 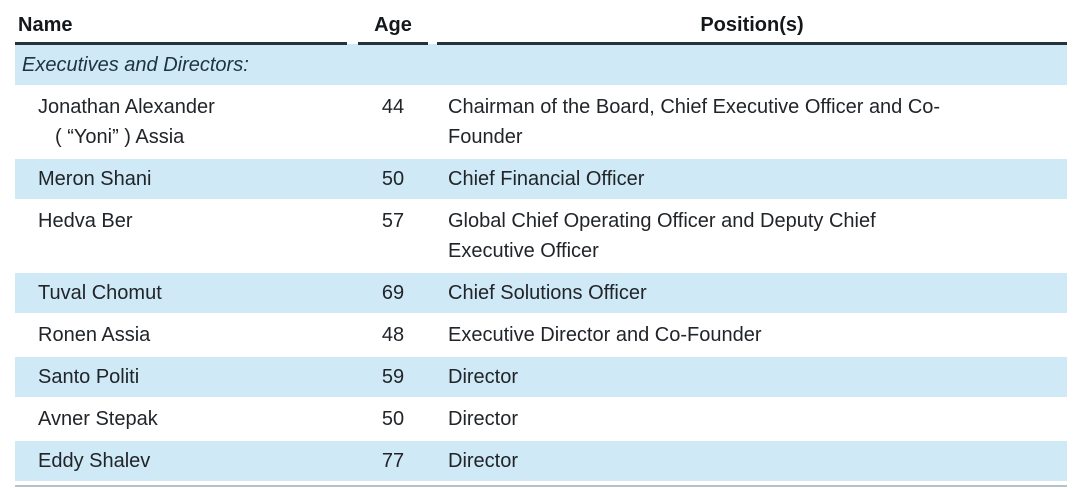 I want to click on name-cell: Jonathan Alexander ( “Yoni” ) Assia, so click(x=181, y=122).